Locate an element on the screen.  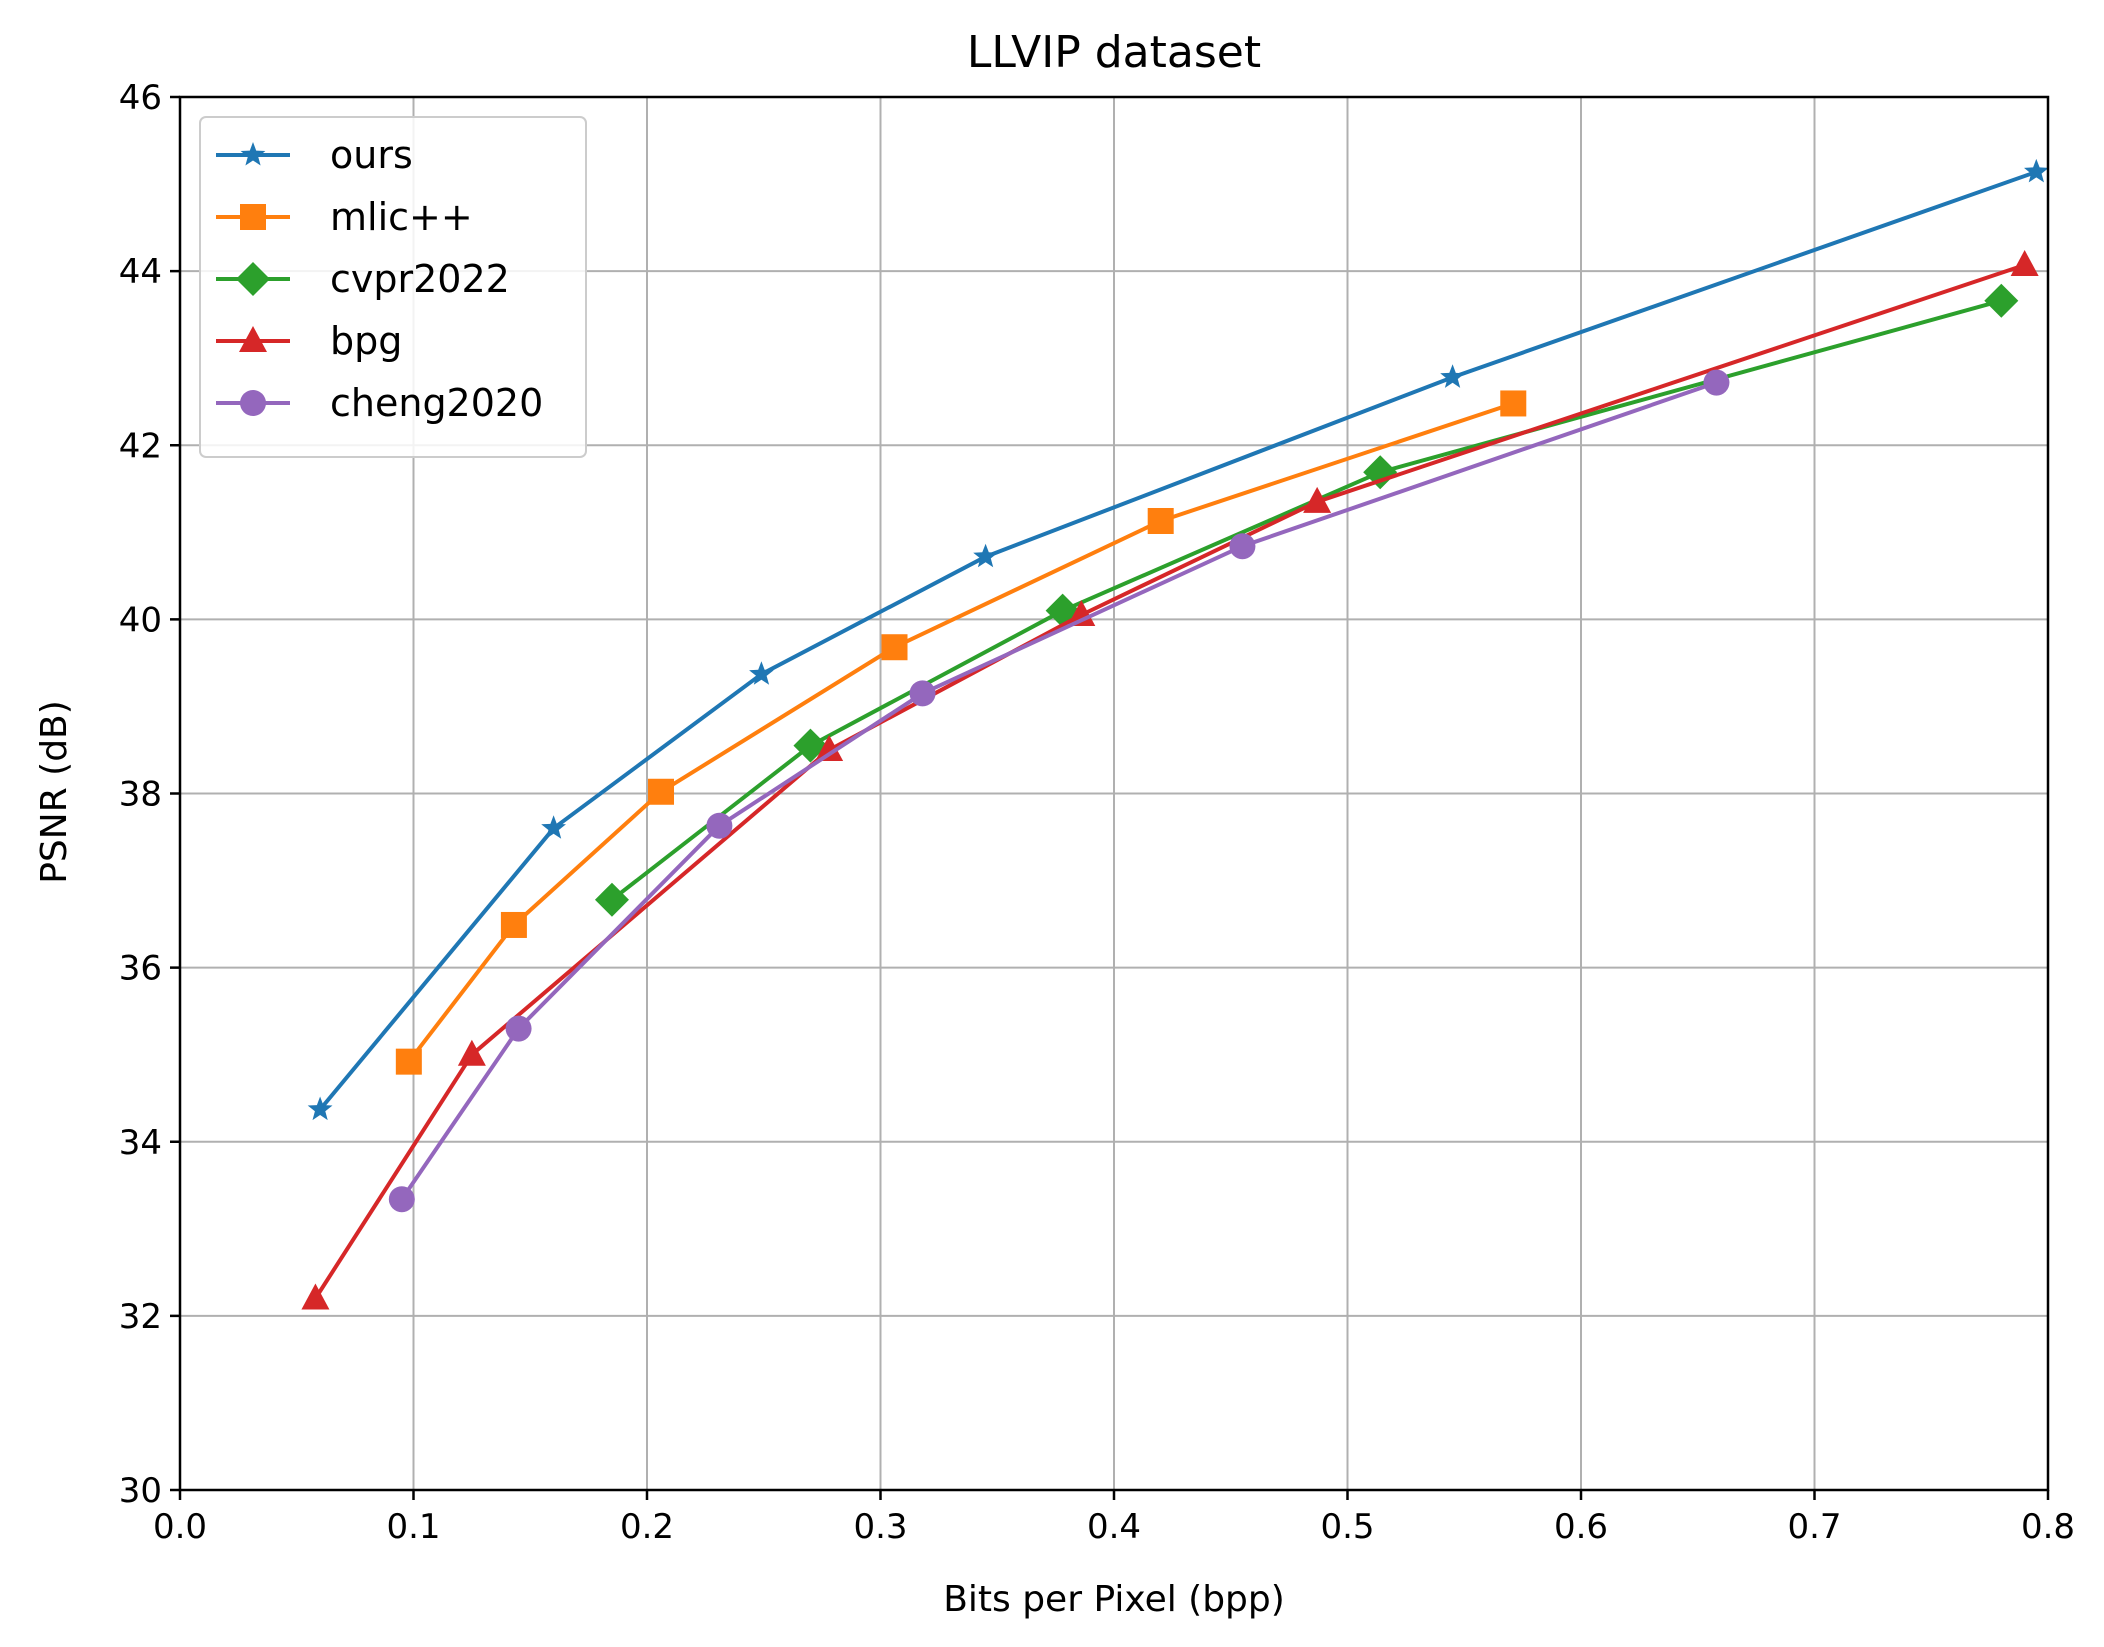
x-tick-label: 0.2 is located at coordinates (647, 1527).